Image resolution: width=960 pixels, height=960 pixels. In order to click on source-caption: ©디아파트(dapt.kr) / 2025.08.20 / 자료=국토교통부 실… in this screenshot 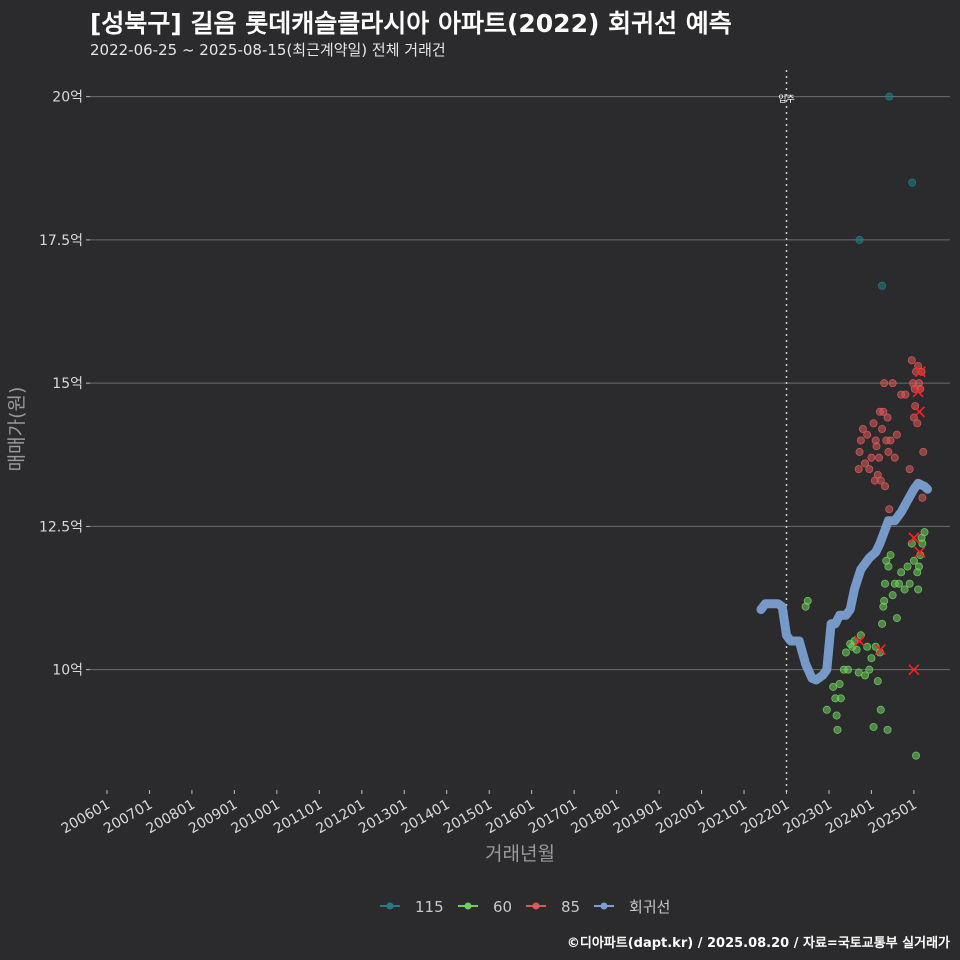, I will do `click(758, 943)`.